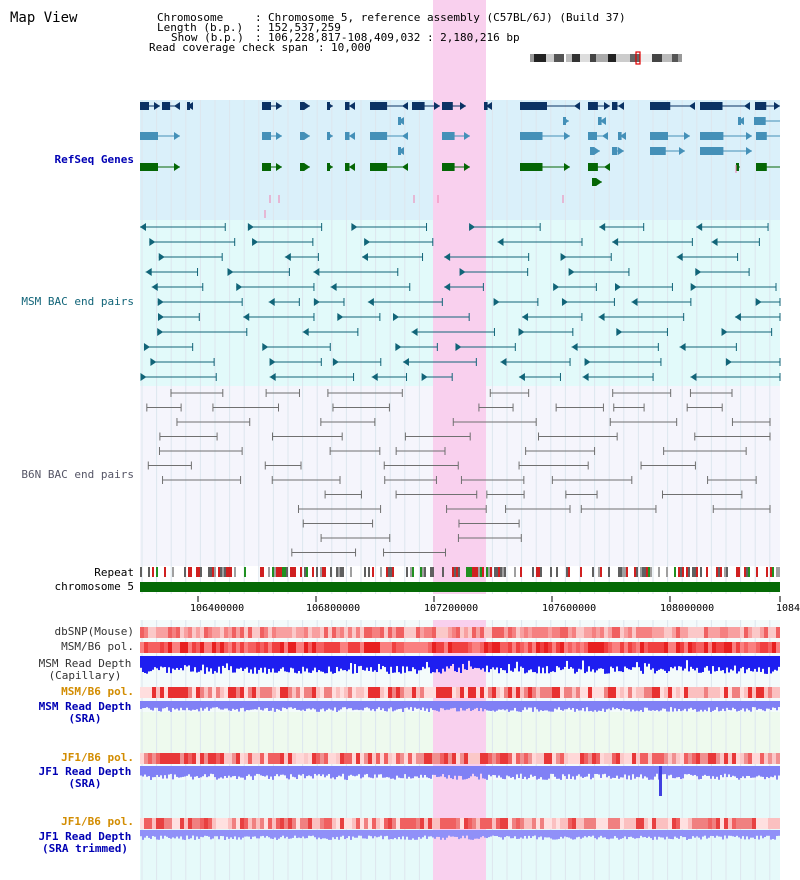 The height and width of the screenshot is (880, 800). Describe the element at coordinates (97, 691) in the screenshot. I see `track-label-msm-b6-pol-2: MSM/B6 pol.` at that location.